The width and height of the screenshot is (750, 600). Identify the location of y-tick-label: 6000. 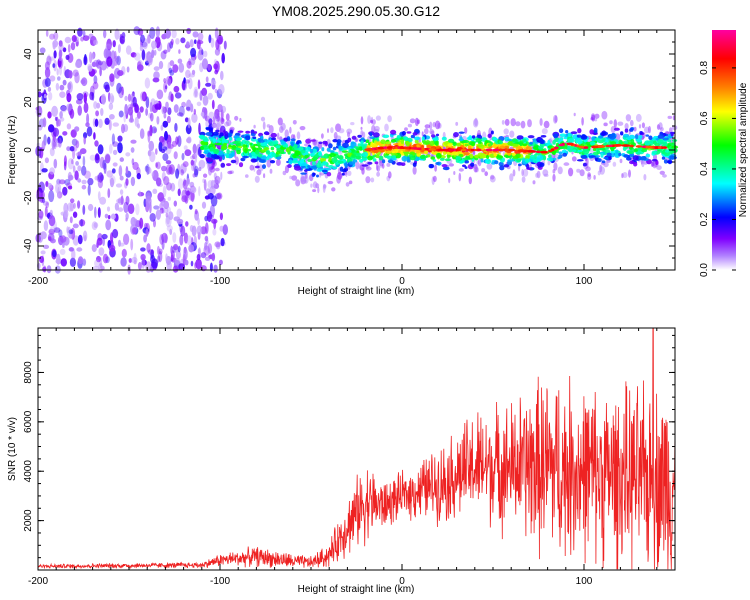
(28, 421).